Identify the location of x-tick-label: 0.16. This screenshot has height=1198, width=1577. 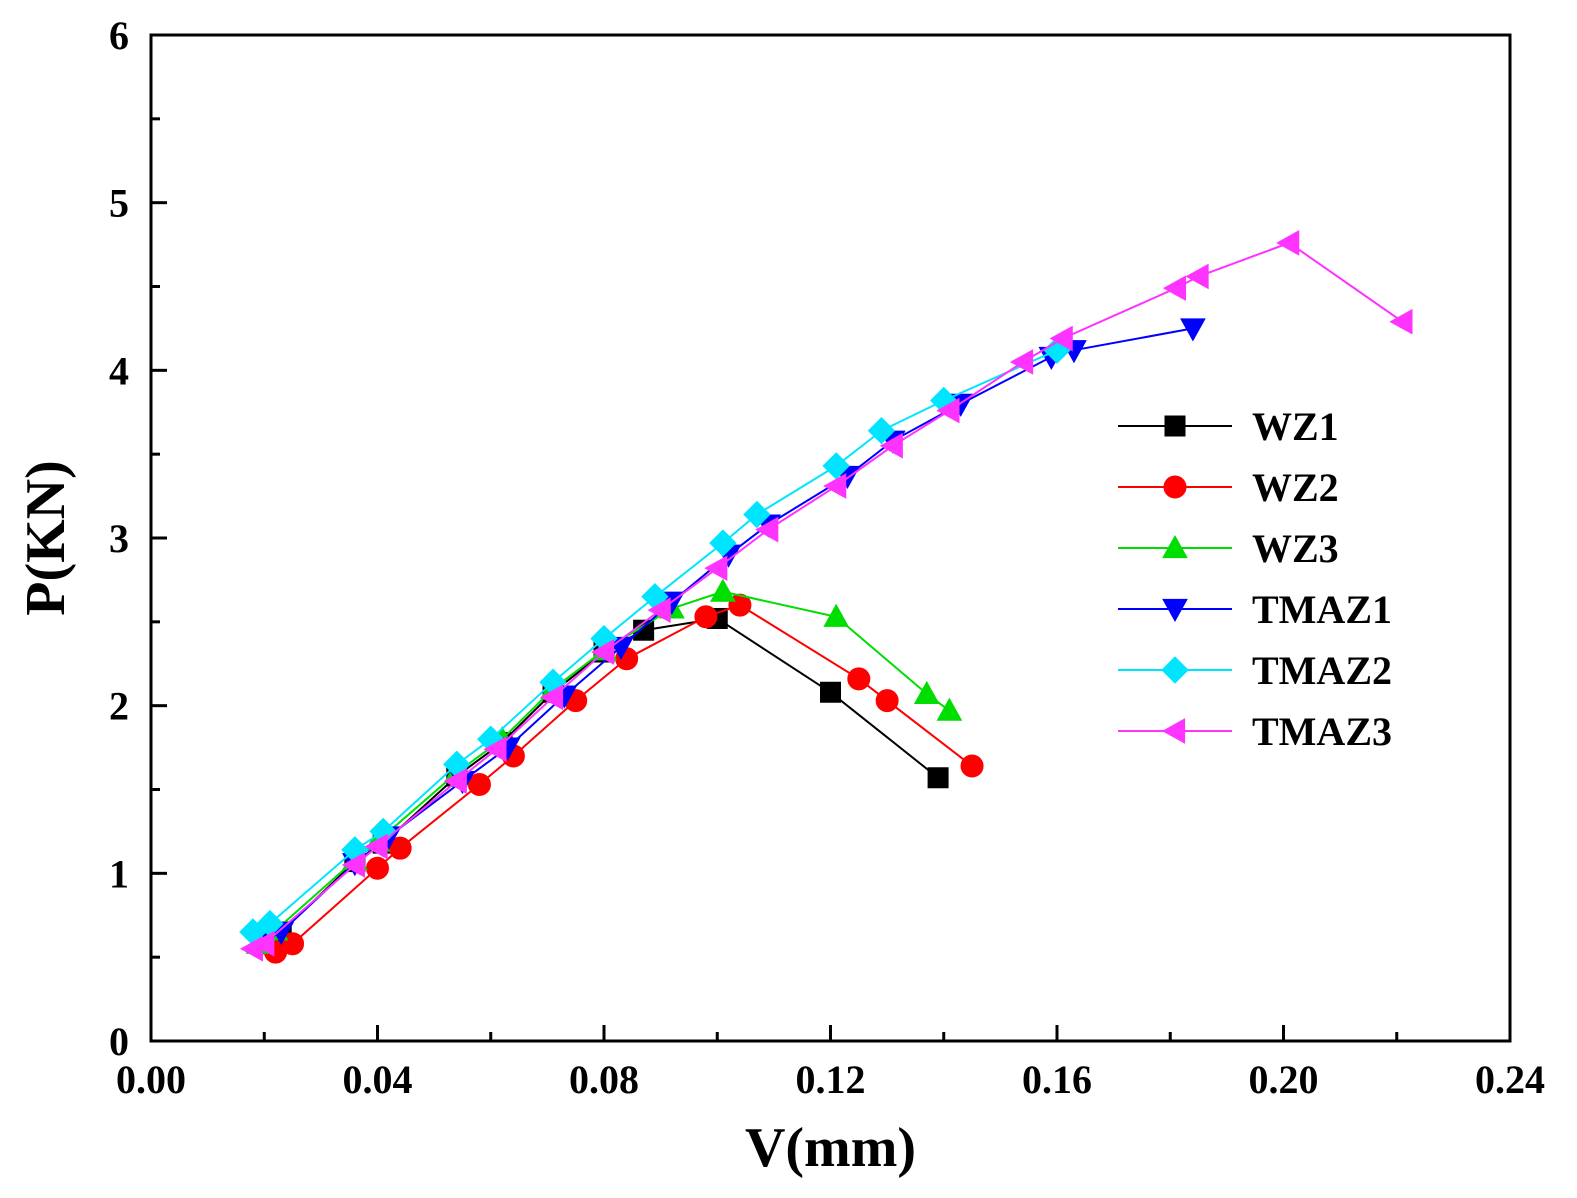
(1057, 1079).